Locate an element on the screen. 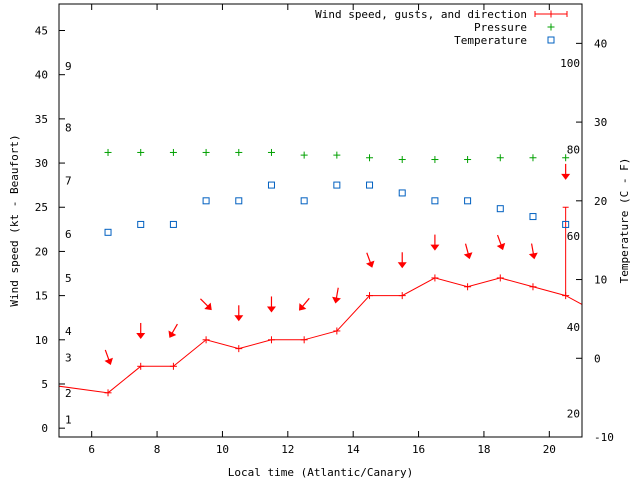  x-tick-label: 8 is located at coordinates (157, 449).